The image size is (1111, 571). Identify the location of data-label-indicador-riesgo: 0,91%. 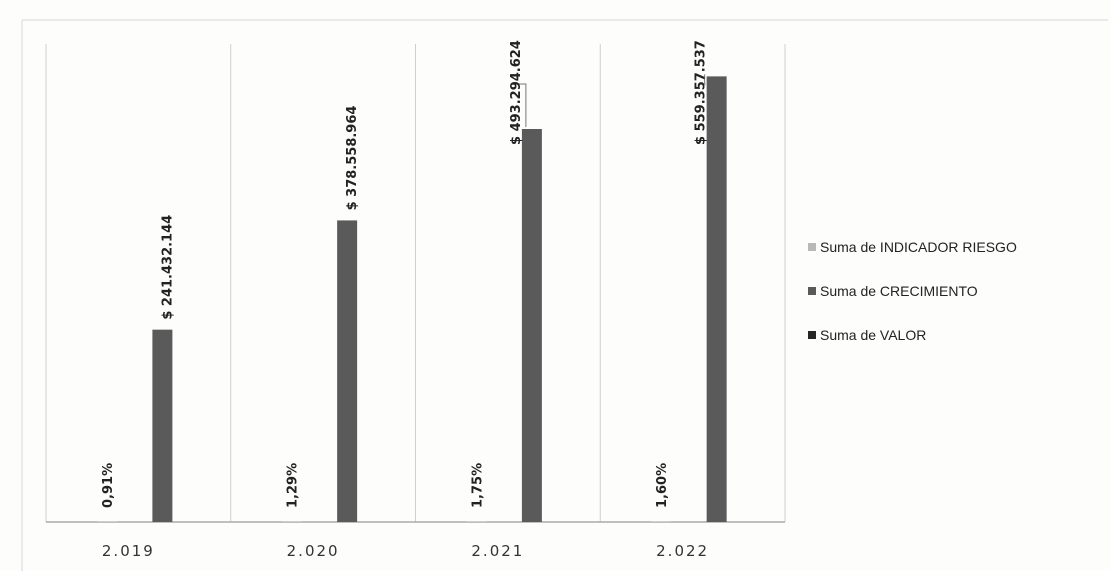
(108, 485).